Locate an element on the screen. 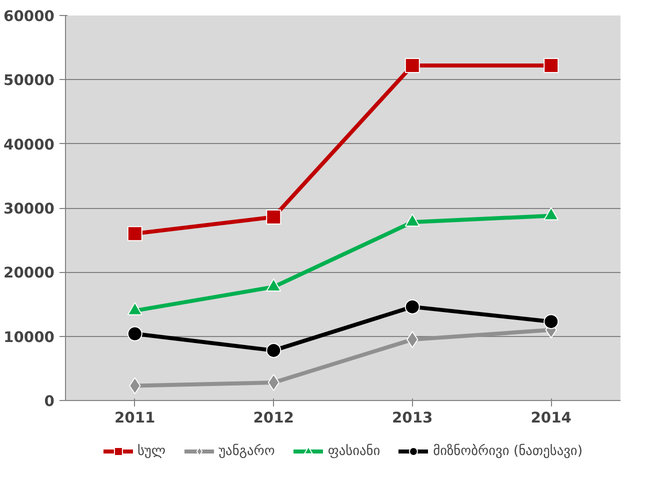  y-tick-label: 0 is located at coordinates (49, 401).